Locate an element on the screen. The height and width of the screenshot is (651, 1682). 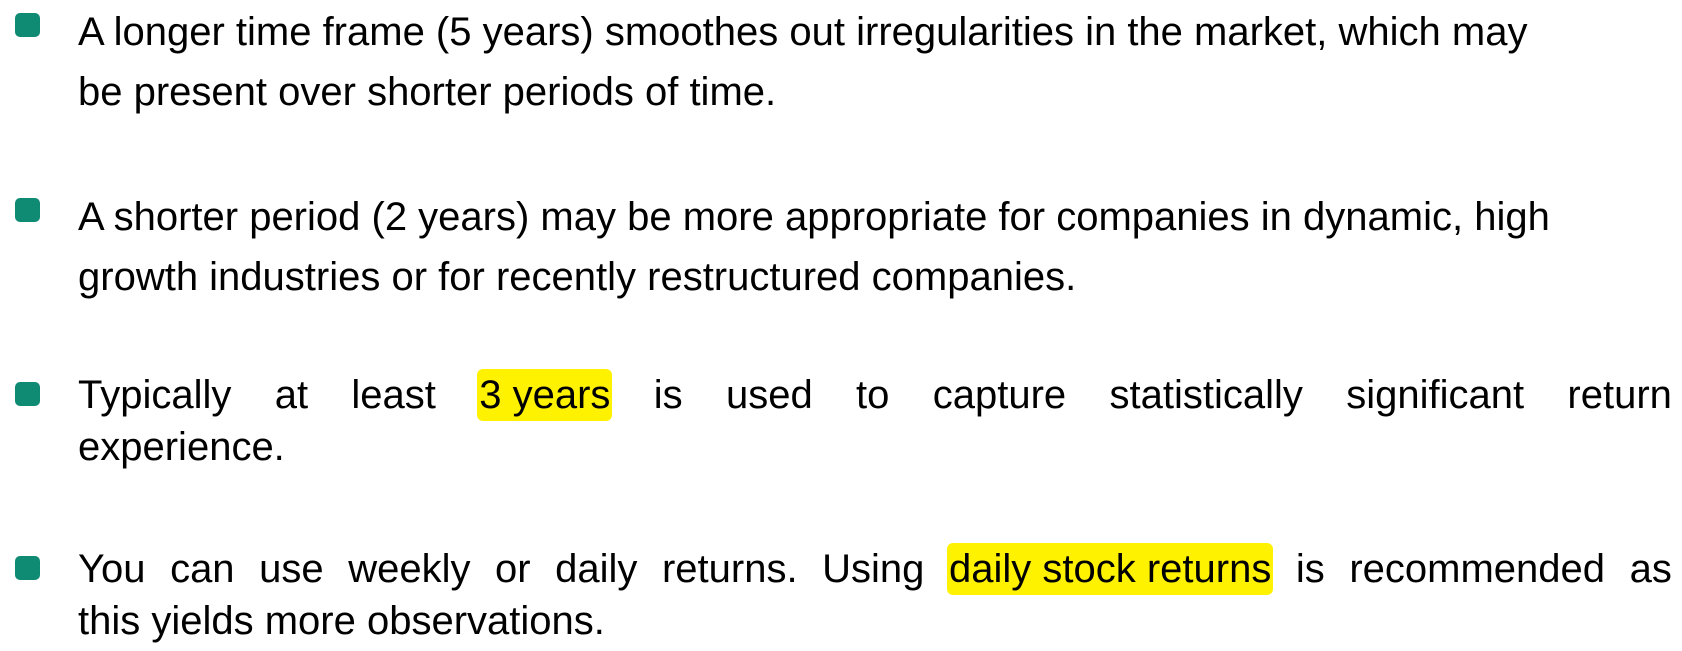
word: Using is located at coordinates (873, 569).